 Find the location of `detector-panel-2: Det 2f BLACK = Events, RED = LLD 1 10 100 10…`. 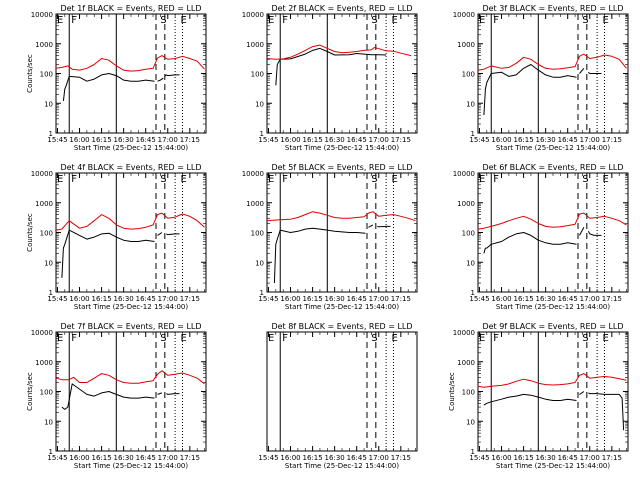

detector-panel-2: Det 2f BLACK = Events, RED = LLD 1 10 100 10… is located at coordinates (330, 78).